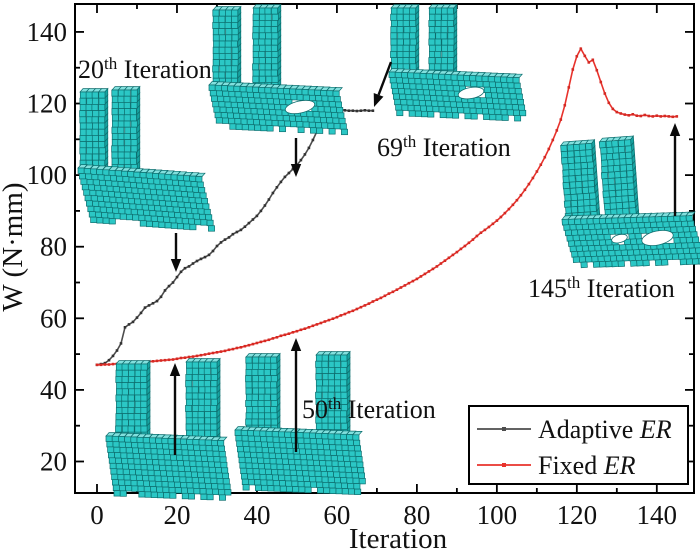  Describe the element at coordinates (444, 147) in the screenshot. I see `label-69th-iteration: 69th Iteration` at that location.